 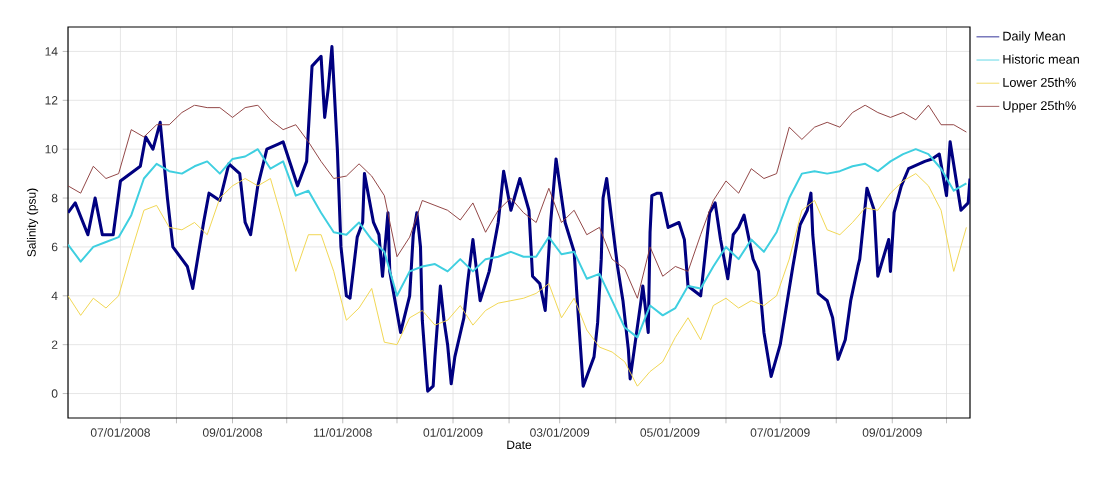 I want to click on x-tick-label: 01/01/2009, so click(x=453, y=432).